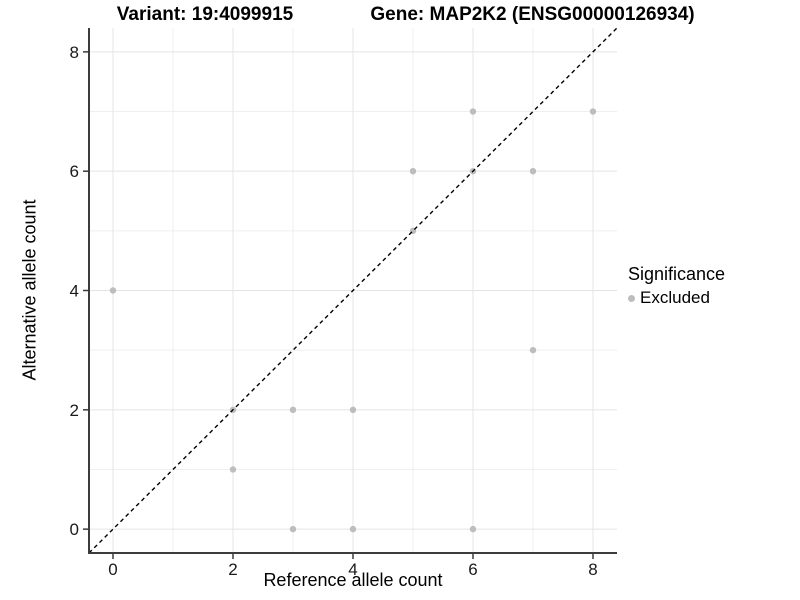  I want to click on plot-title-variant: Variant: 19:4099915, so click(205, 14).